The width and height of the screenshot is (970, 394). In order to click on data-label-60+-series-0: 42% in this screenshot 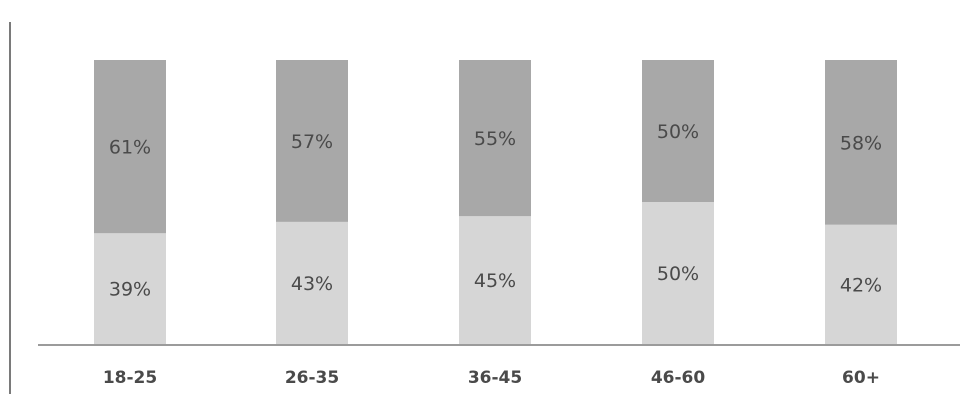, I will do `click(861, 285)`.